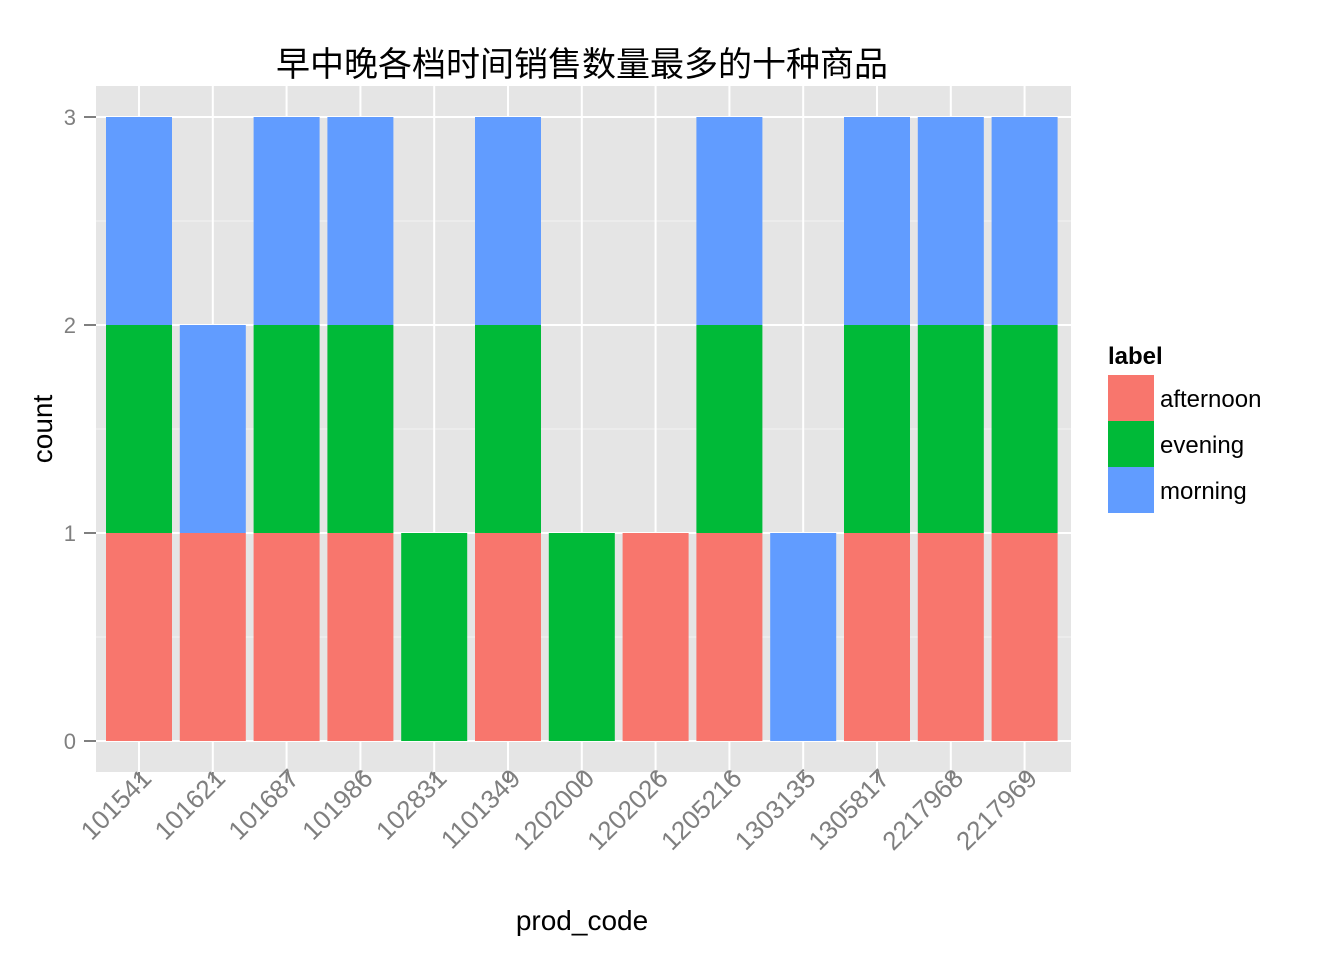 Image resolution: width=1344 pixels, height=960 pixels. Describe the element at coordinates (1202, 445) in the screenshot. I see `legend-label-evening: evening` at that location.